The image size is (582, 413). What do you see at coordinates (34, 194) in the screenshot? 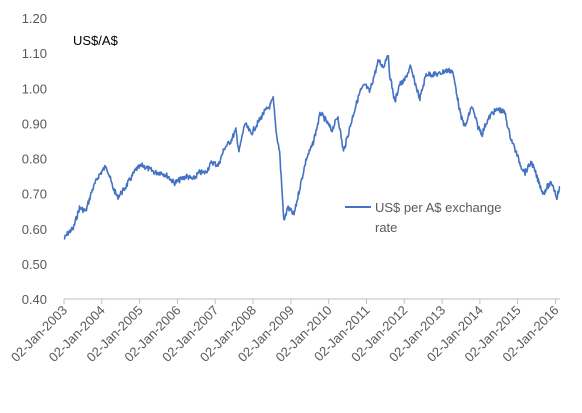
I see `y-tick-label: 0.70` at bounding box center [34, 194].